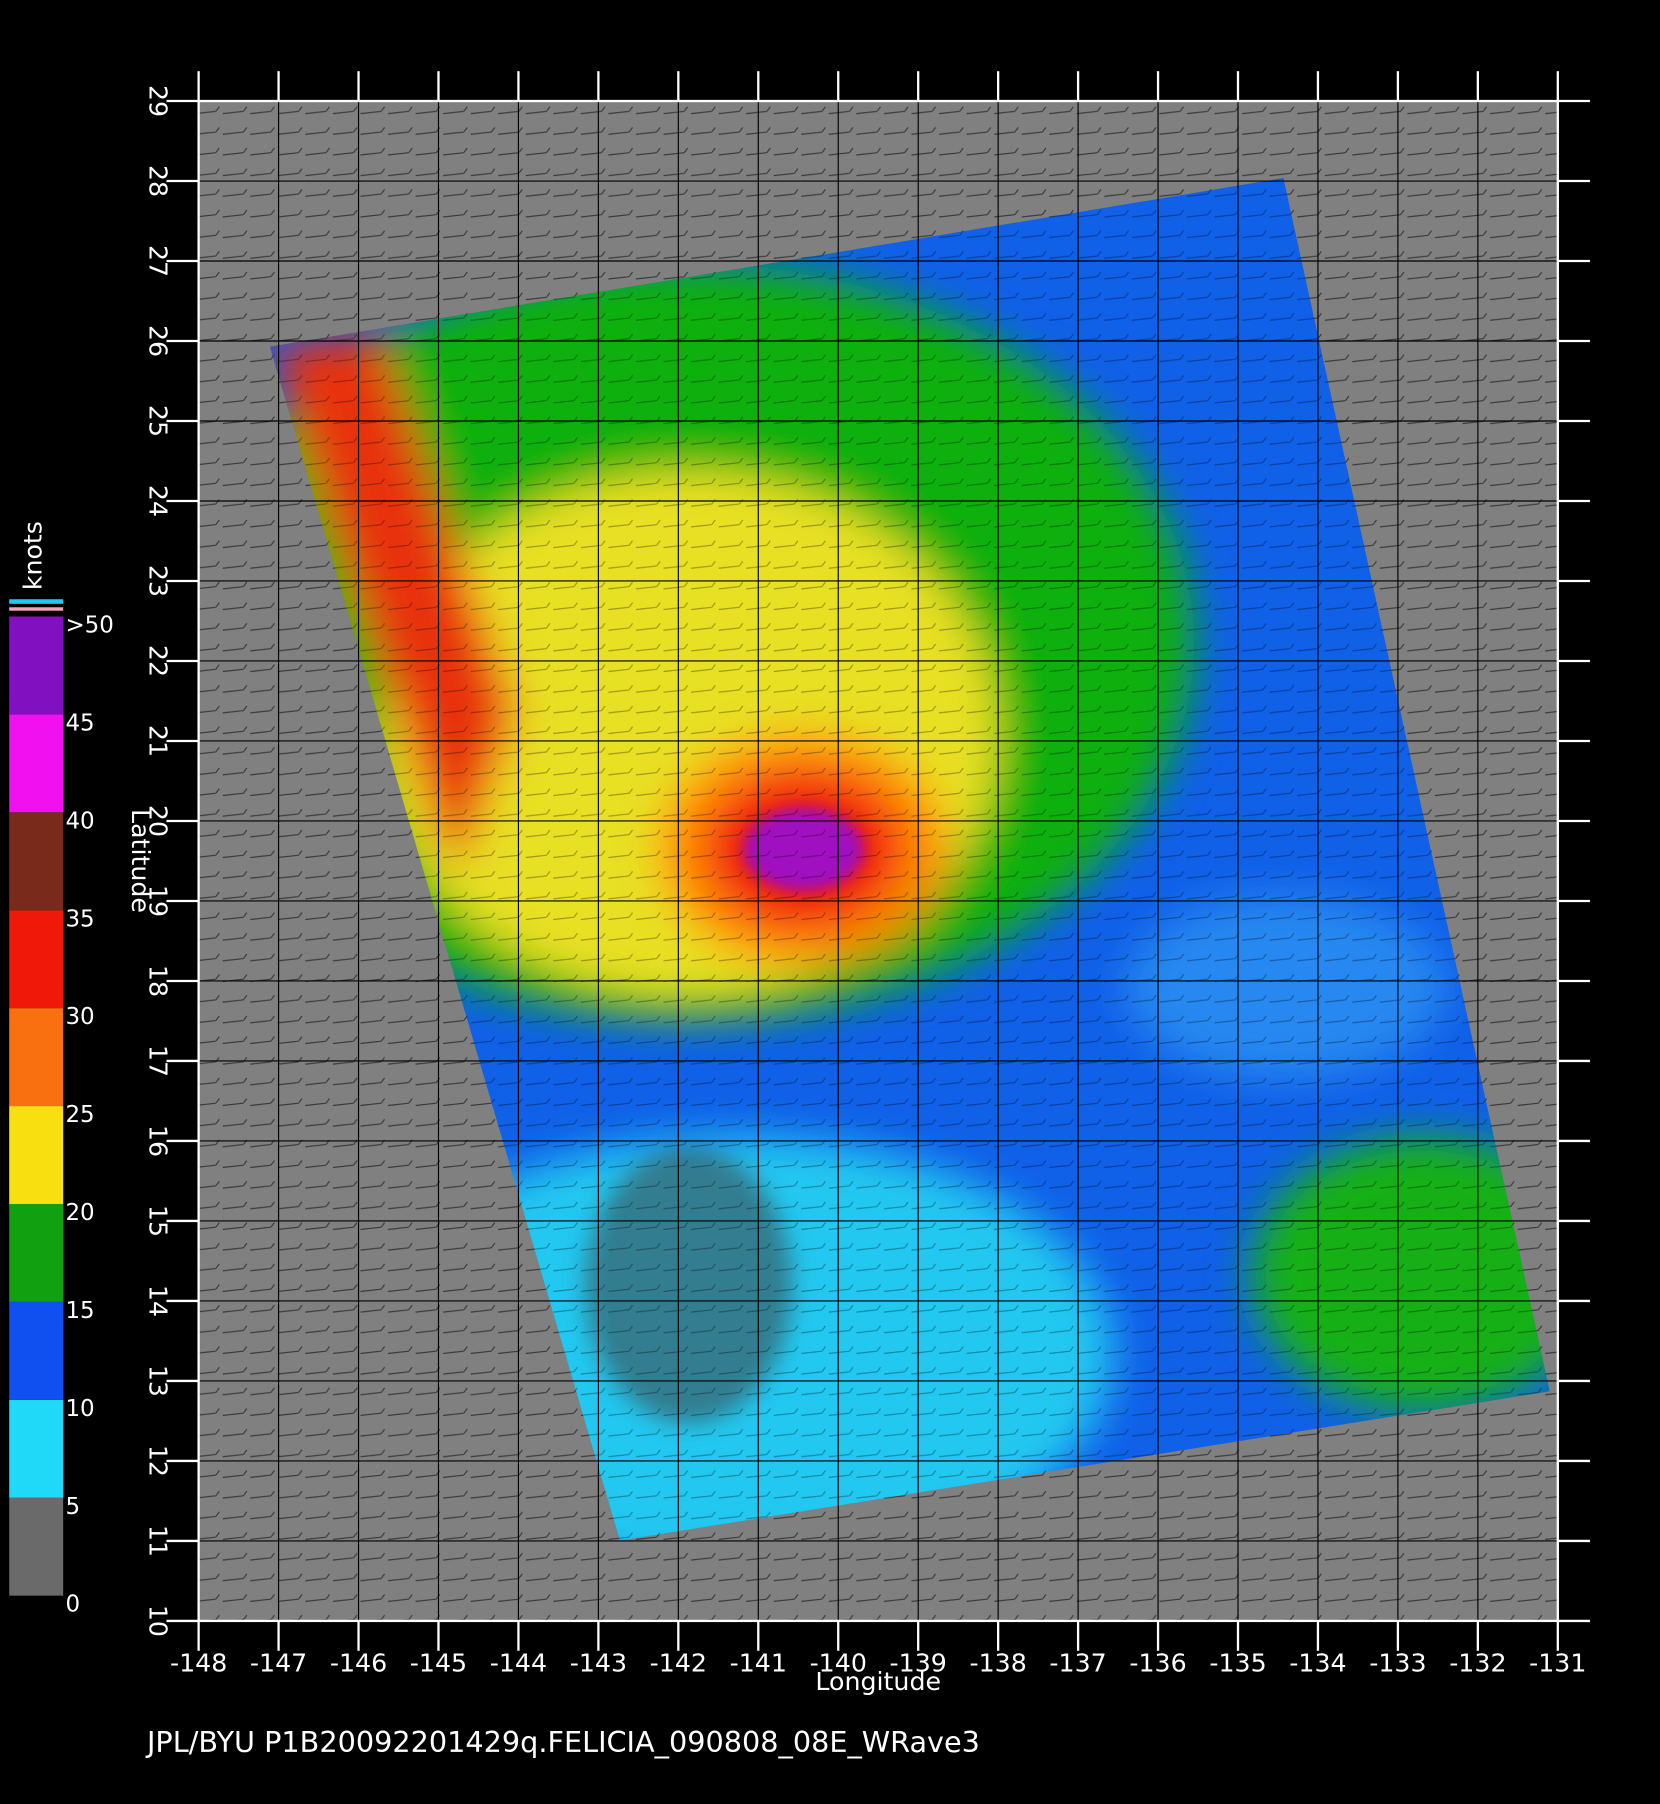  Describe the element at coordinates (79, 1017) in the screenshot. I see `colorbar-tick-label: 30` at that location.